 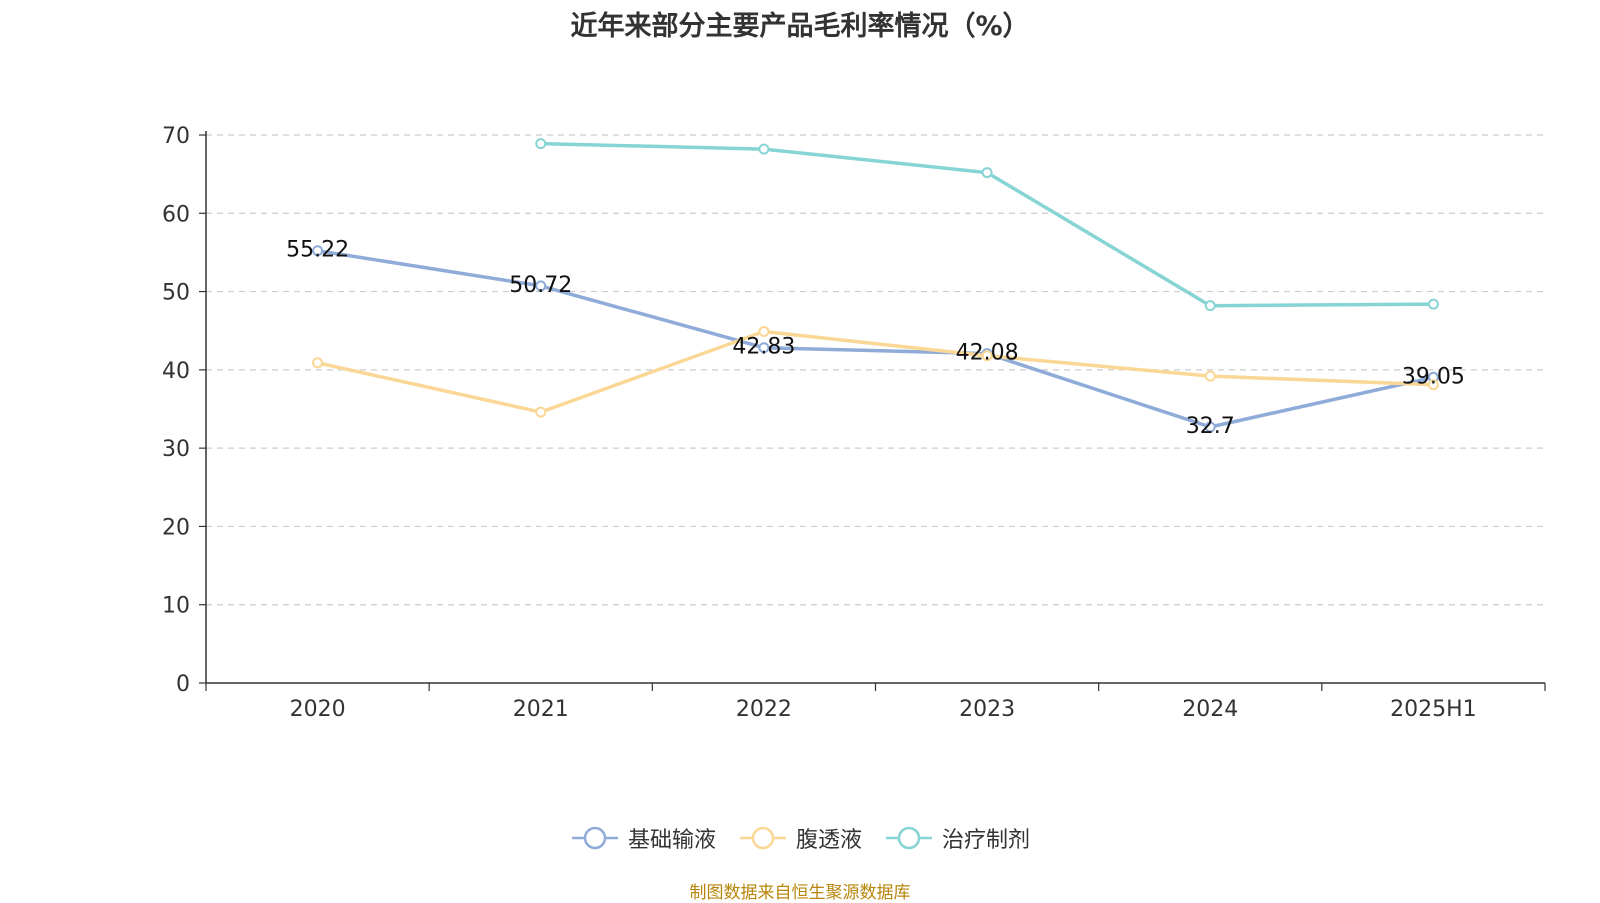 I want to click on x-tick-label: 2021, so click(x=541, y=709).